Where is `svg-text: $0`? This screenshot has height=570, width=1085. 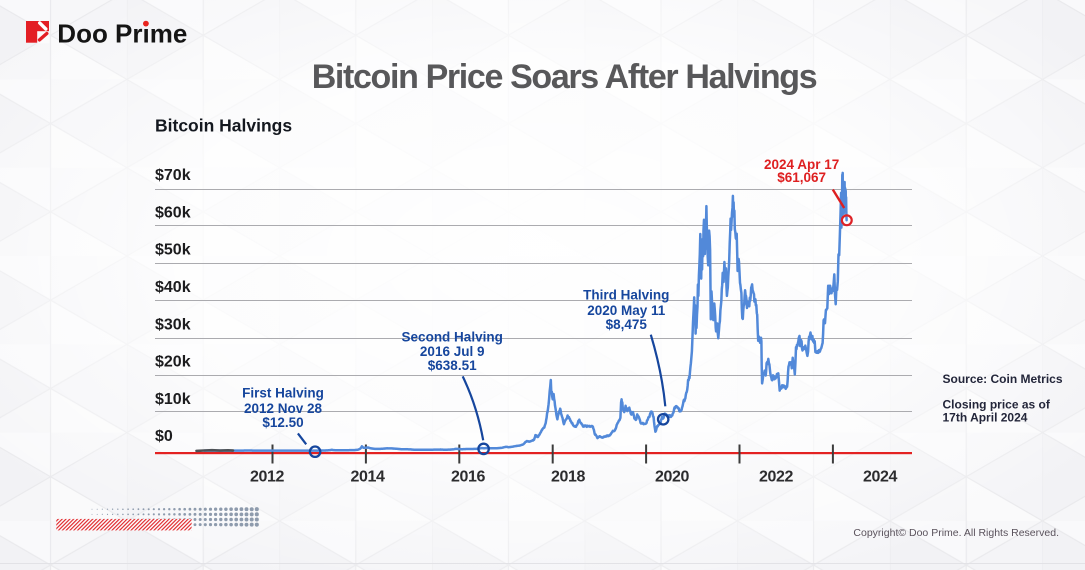 svg-text: $0 is located at coordinates (164, 436).